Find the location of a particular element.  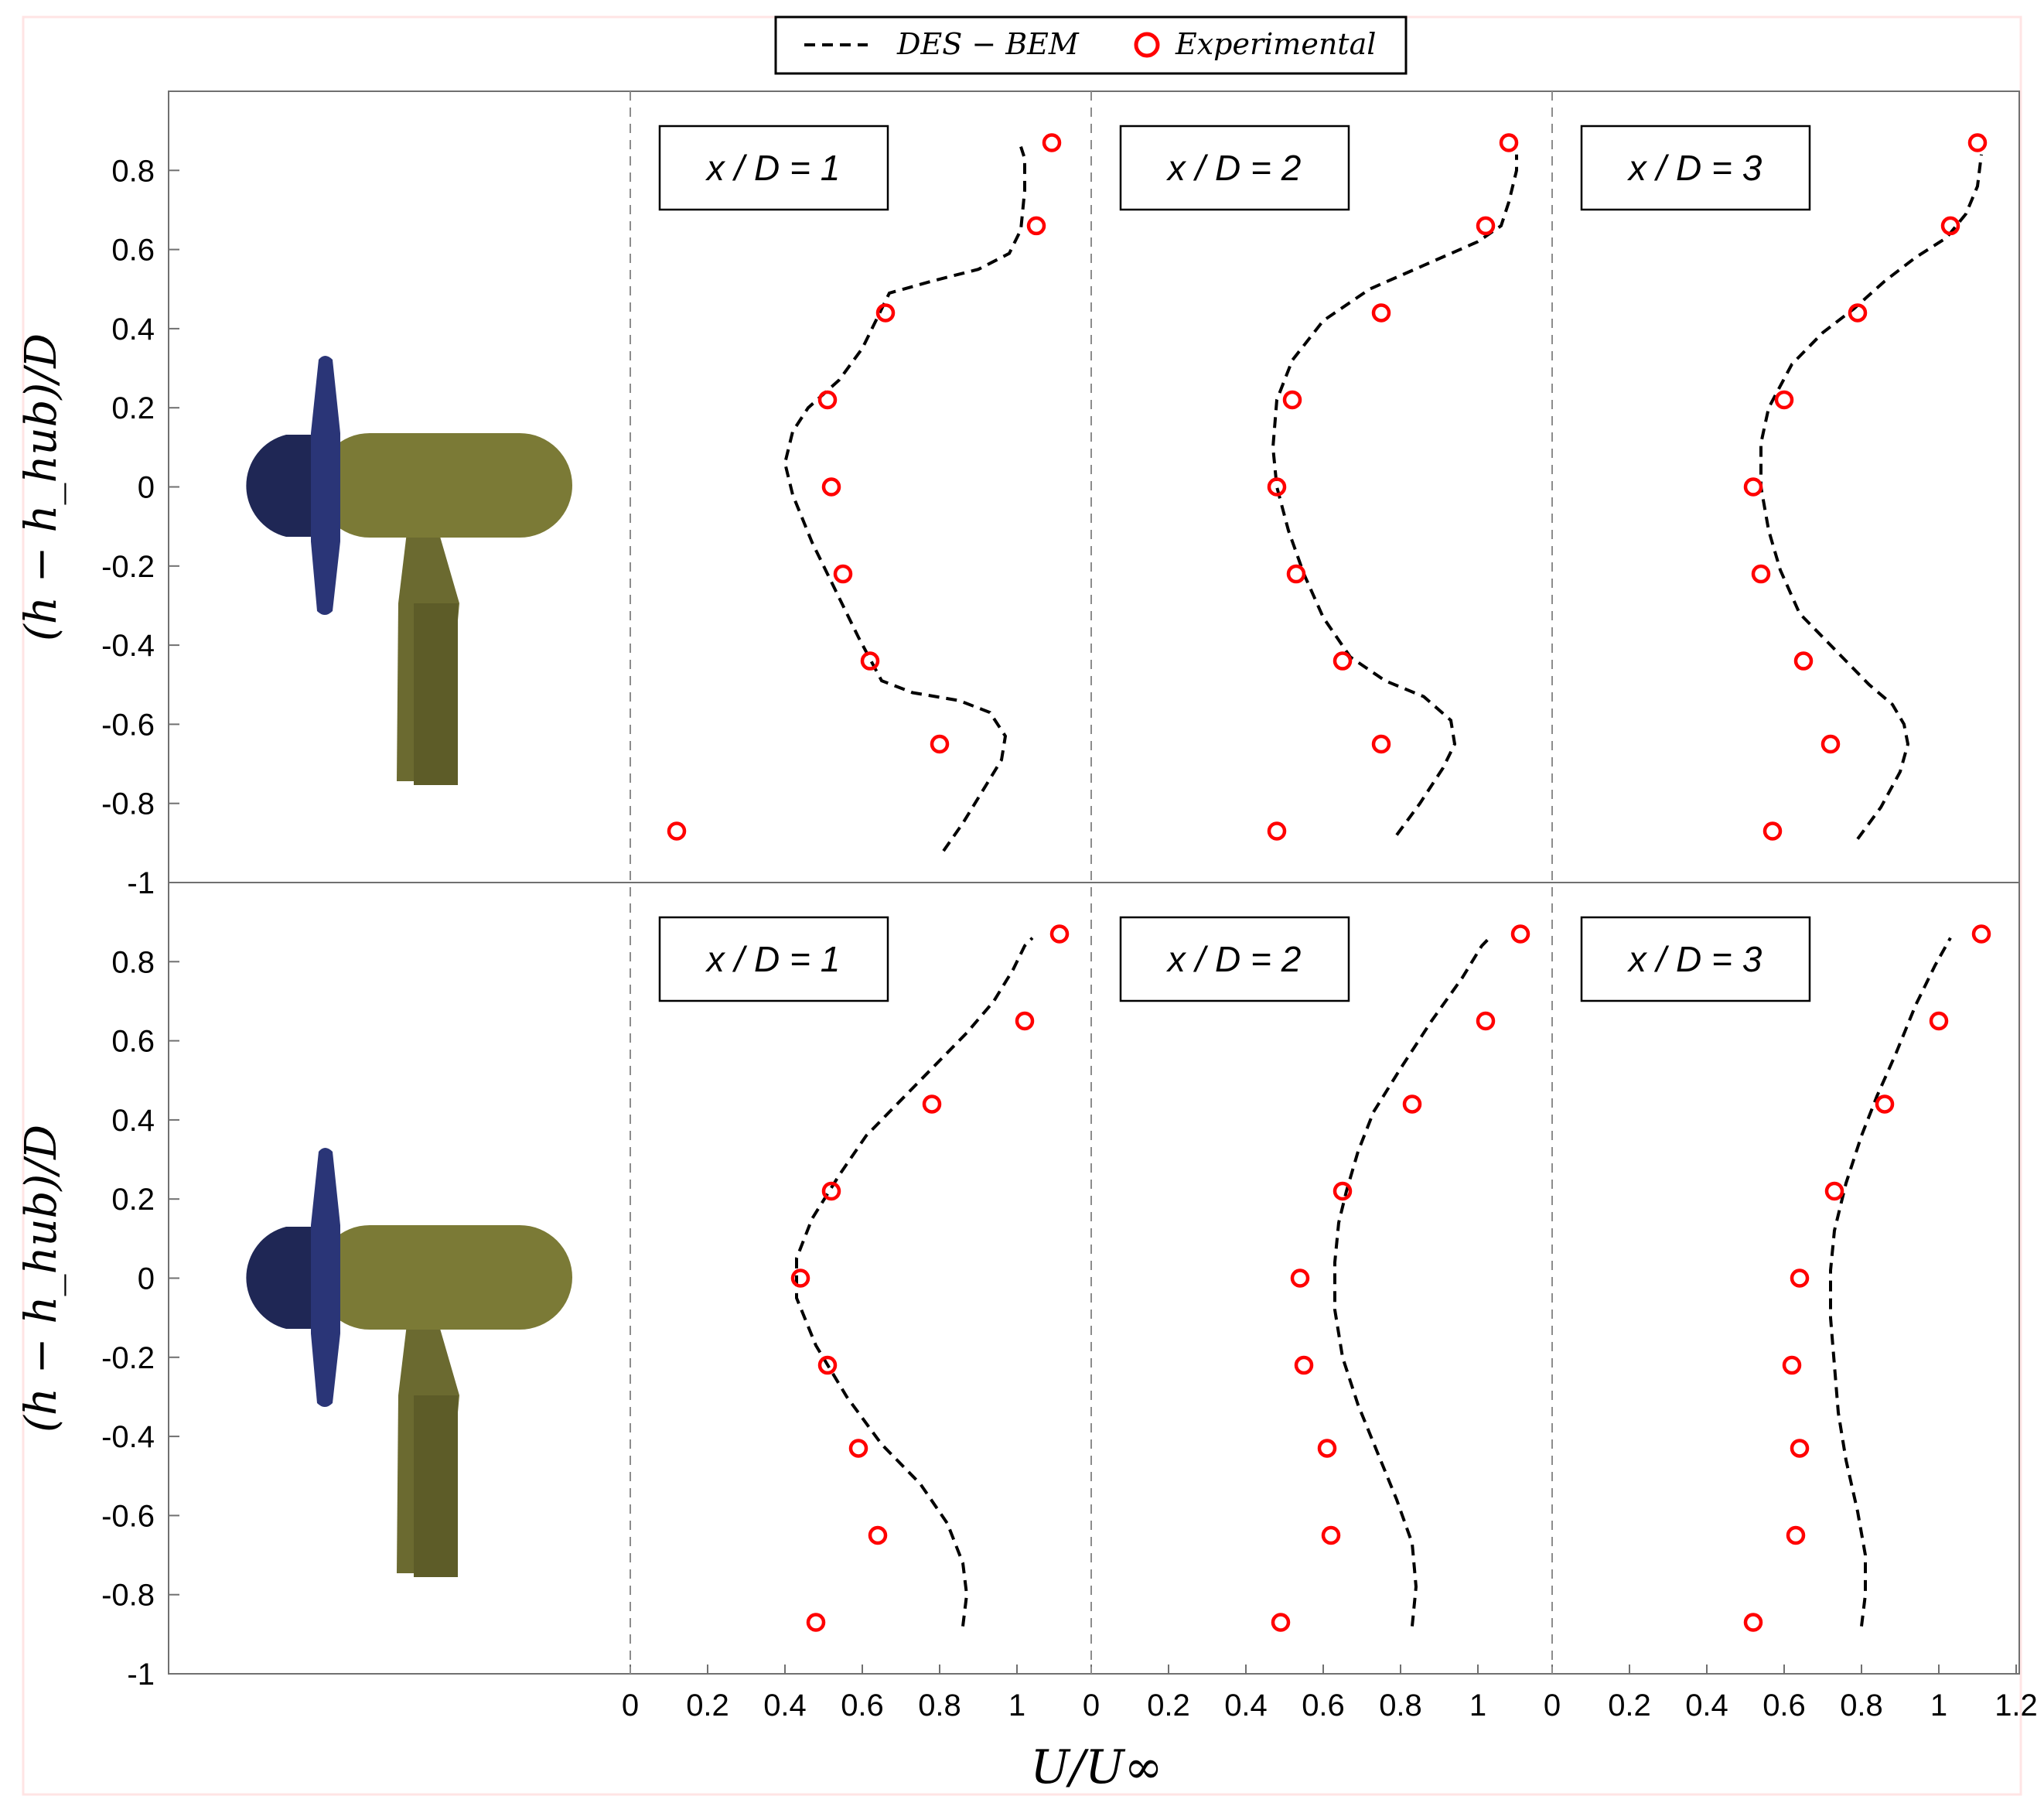

turbine-tower-lower is located at coordinates (436, 694).